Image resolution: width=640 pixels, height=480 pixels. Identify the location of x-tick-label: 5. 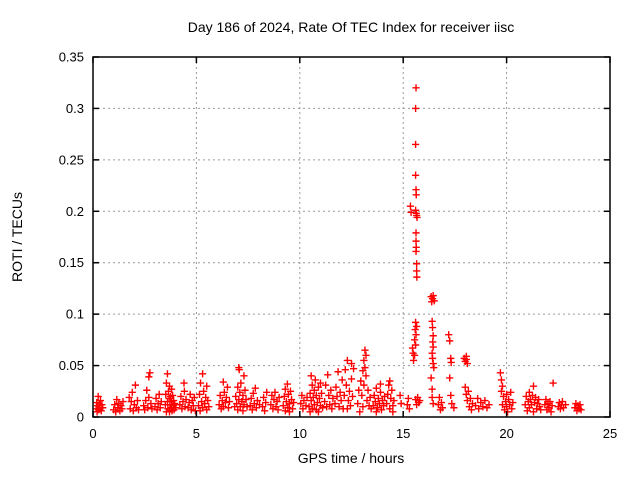
(196, 433).